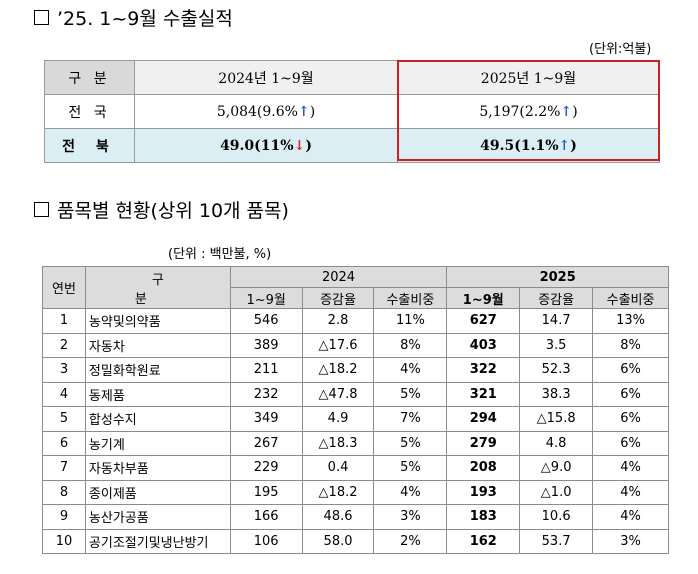 This screenshot has width=698, height=574. What do you see at coordinates (410, 541) in the screenshot?
I see `table-cell-a3: 2%` at bounding box center [410, 541].